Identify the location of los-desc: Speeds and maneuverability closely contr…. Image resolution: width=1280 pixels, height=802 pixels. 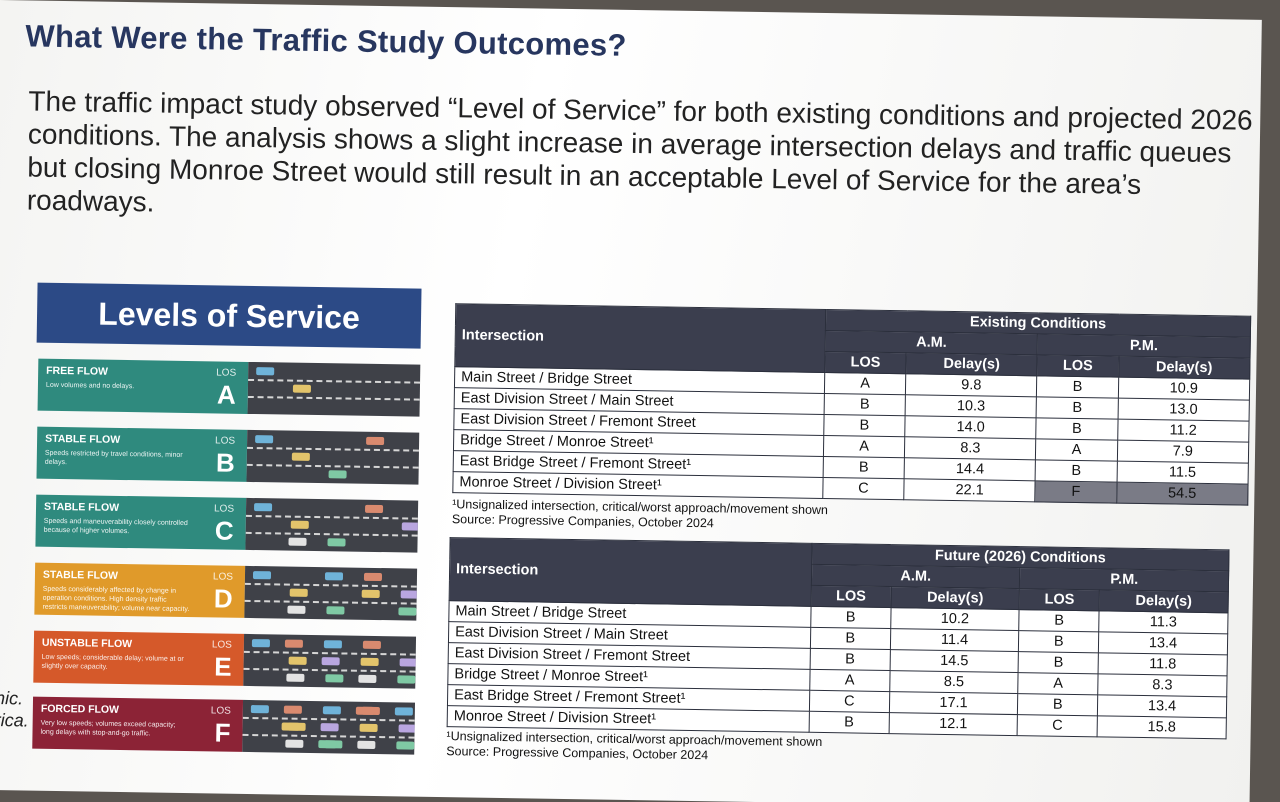
(115, 526).